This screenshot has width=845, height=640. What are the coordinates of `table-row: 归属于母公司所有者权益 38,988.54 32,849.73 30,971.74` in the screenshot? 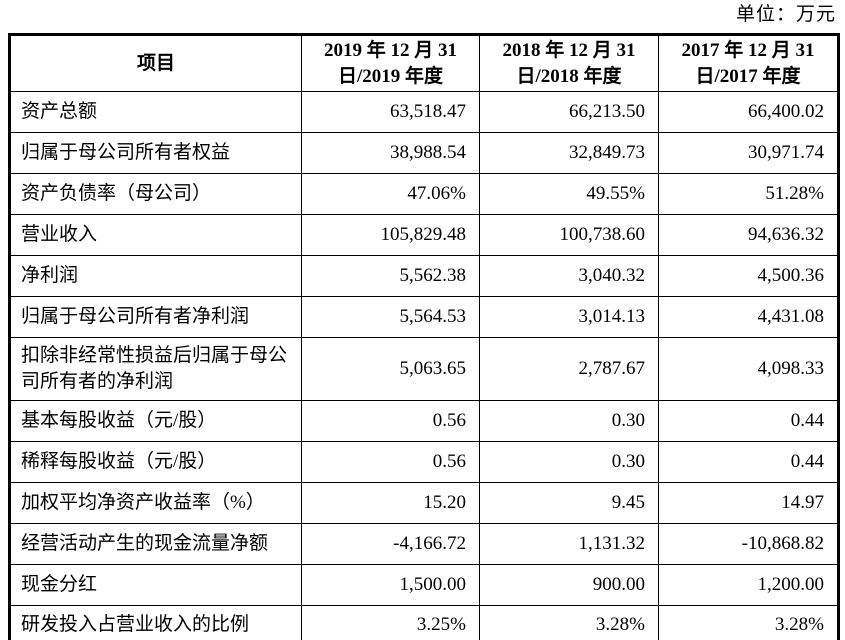 It's located at (424, 153).